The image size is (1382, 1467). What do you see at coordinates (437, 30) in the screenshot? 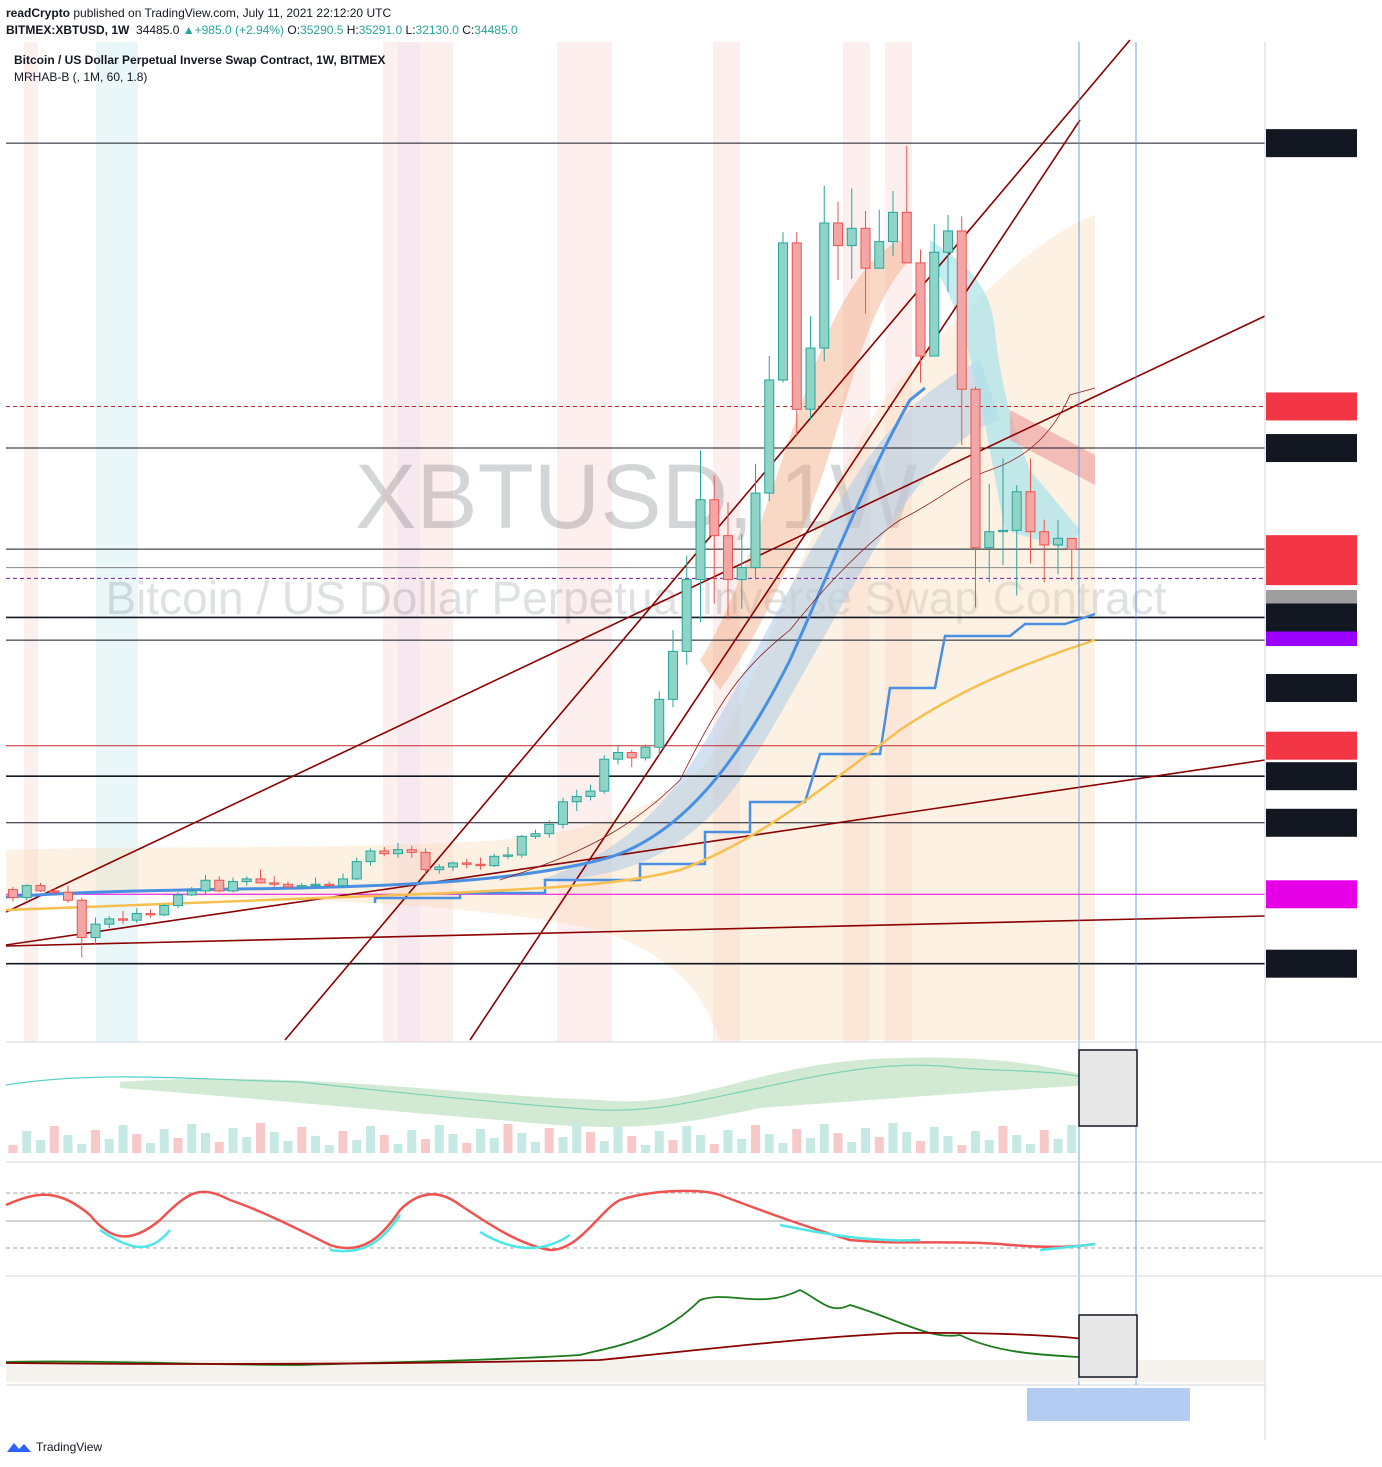
I see `low-value: 32130.0` at bounding box center [437, 30].